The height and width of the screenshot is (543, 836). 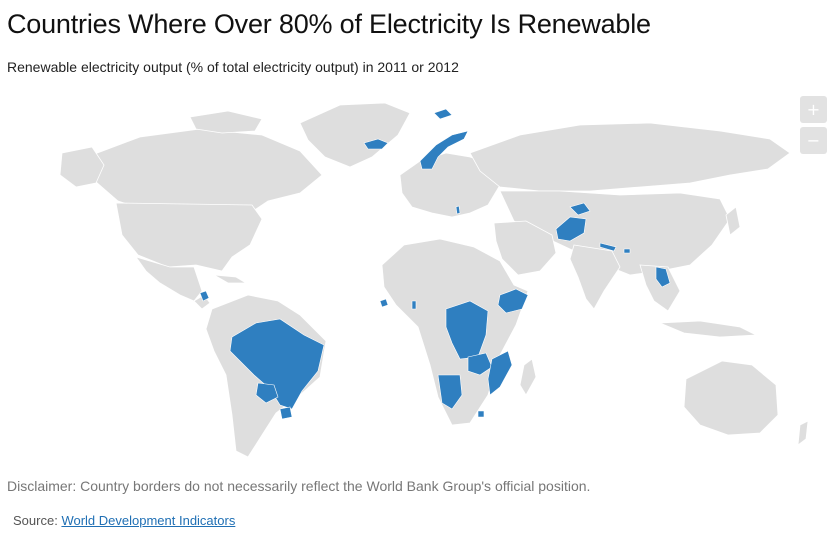 I want to click on country-mozambique, so click(x=500, y=373).